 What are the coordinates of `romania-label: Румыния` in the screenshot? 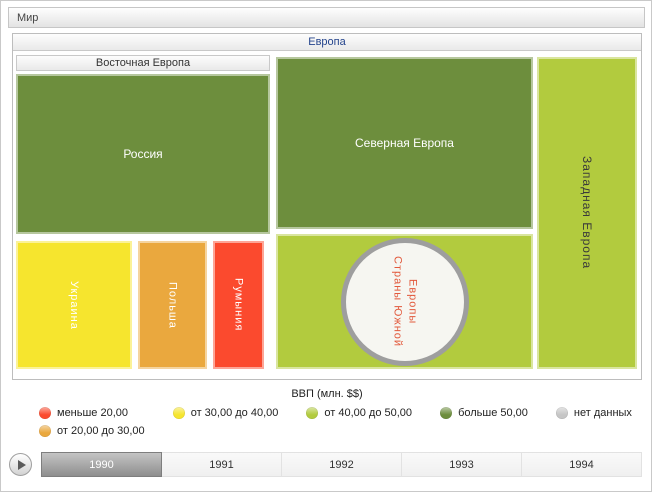 It's located at (238, 305).